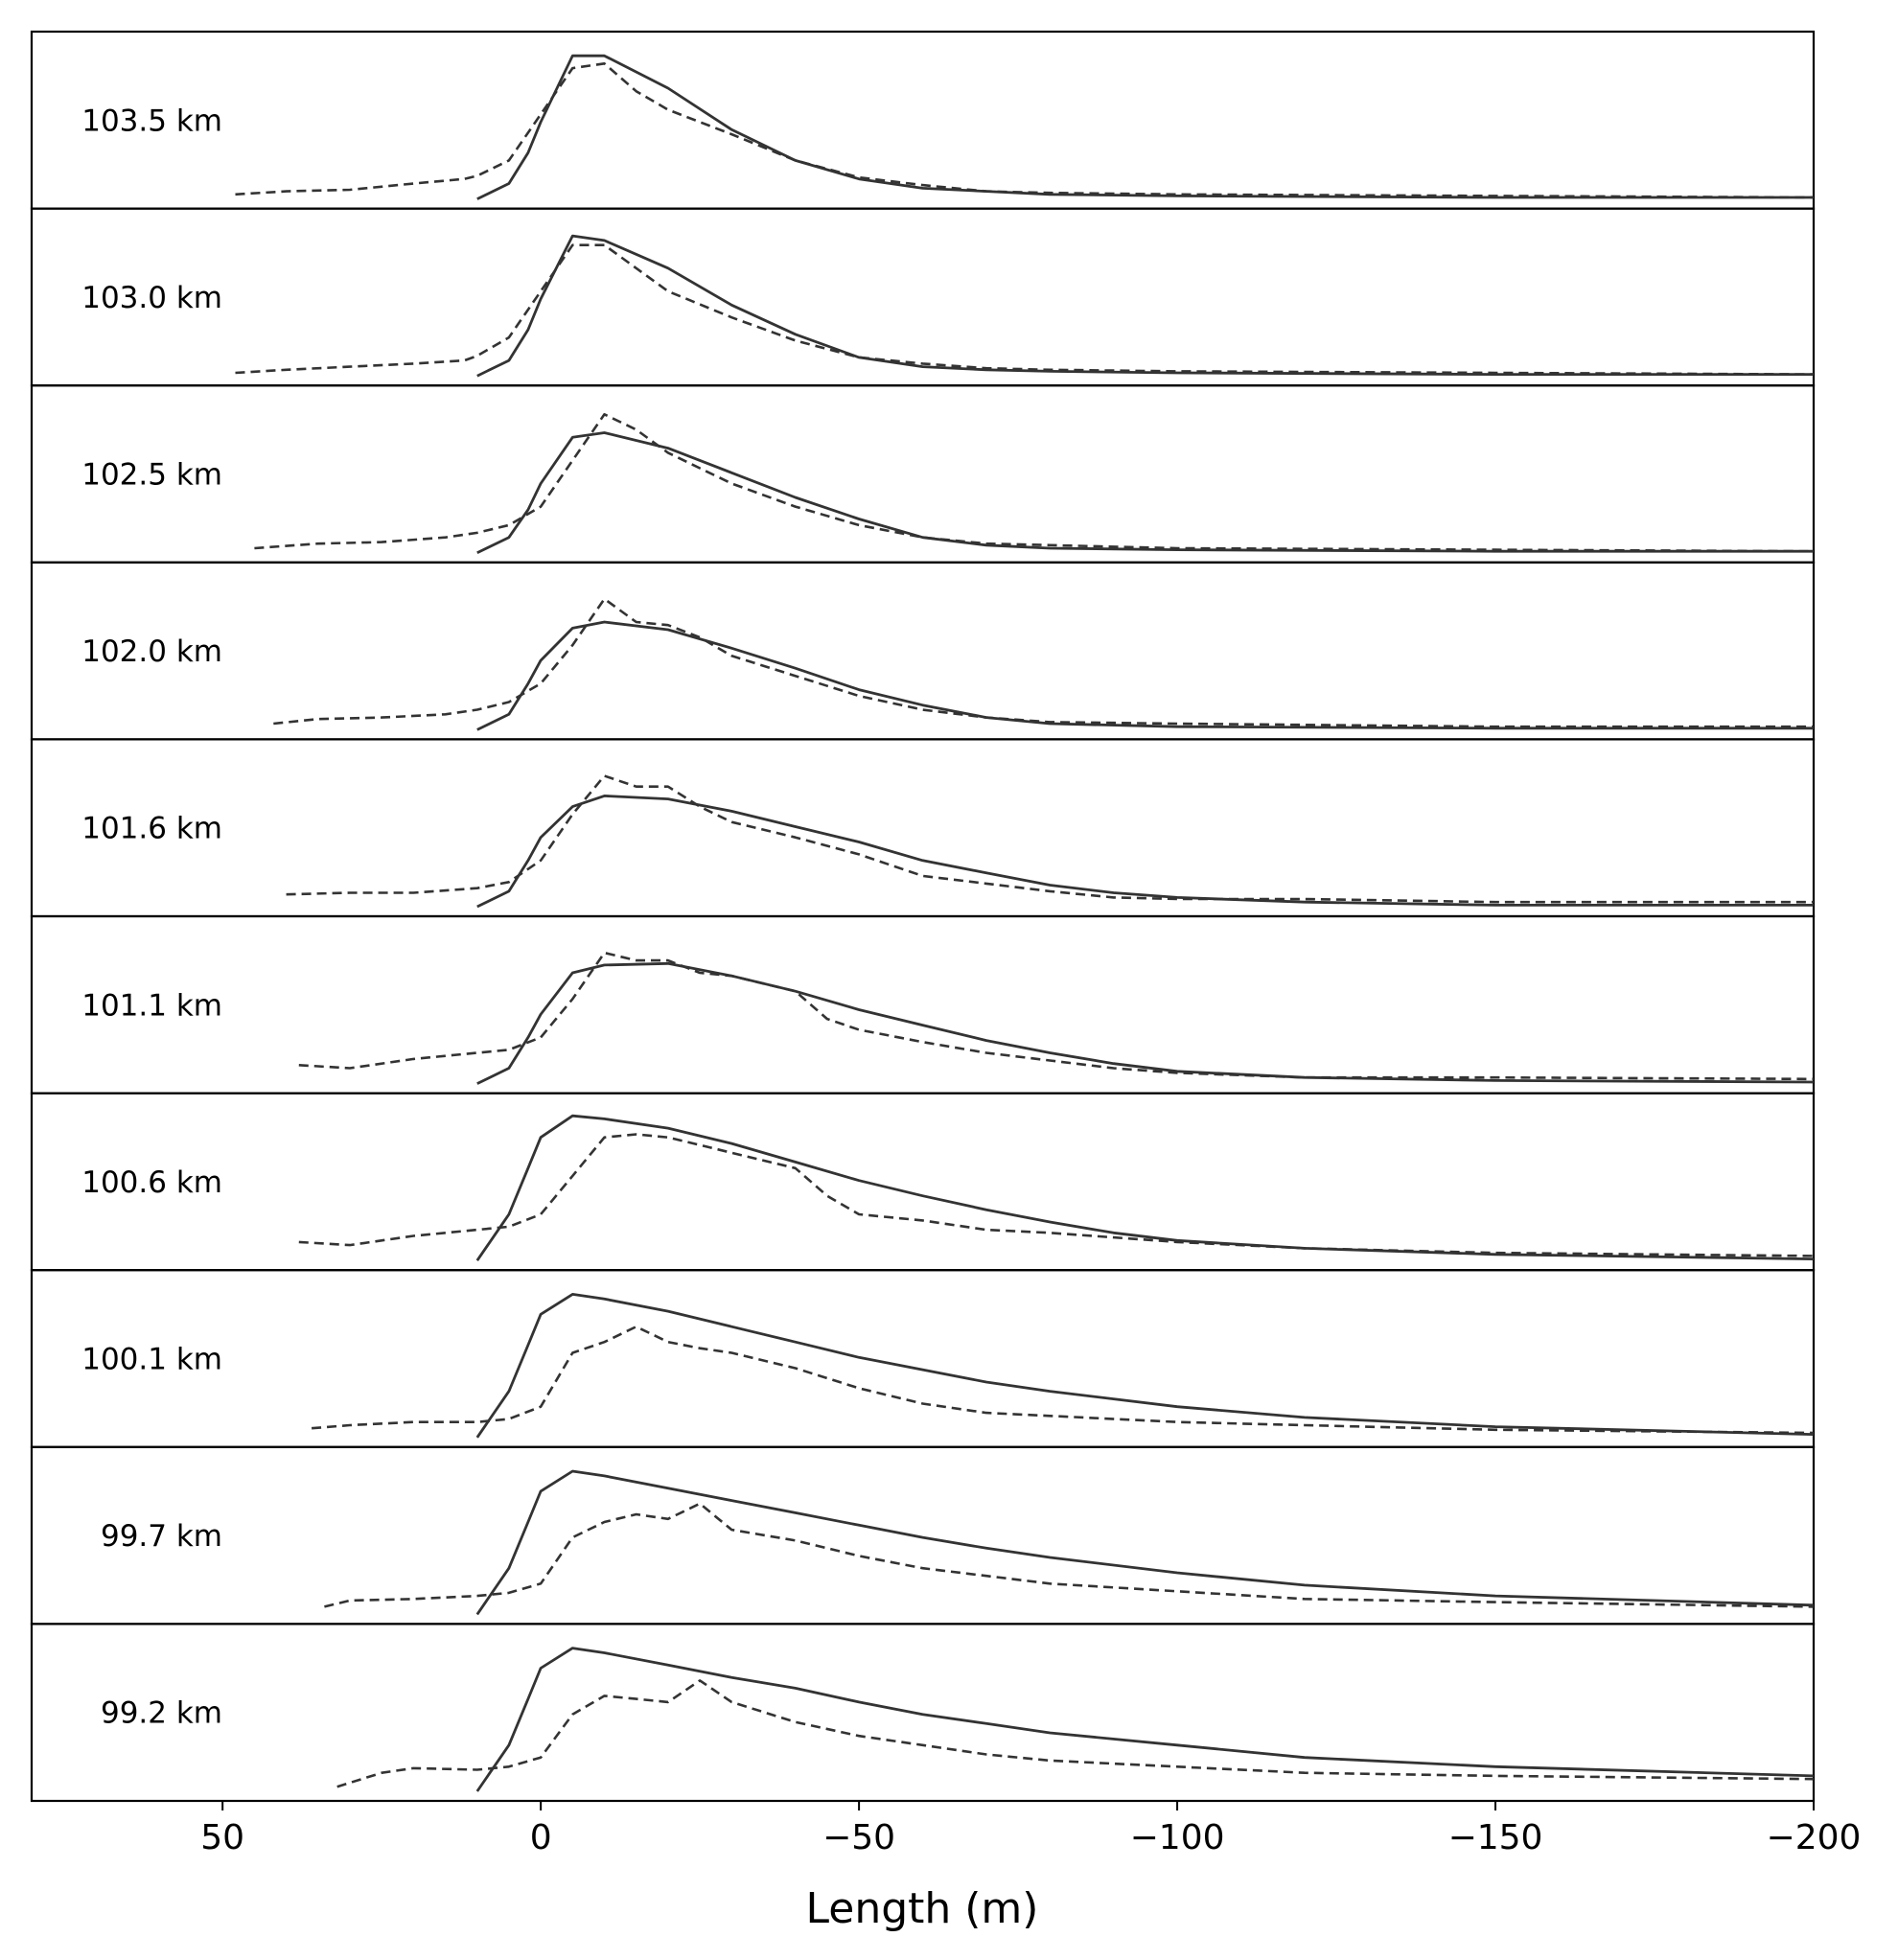  Describe the element at coordinates (1030, 1829) in the screenshot. I see `x-axis: 50 0 −50 −100 −150 −200` at that location.